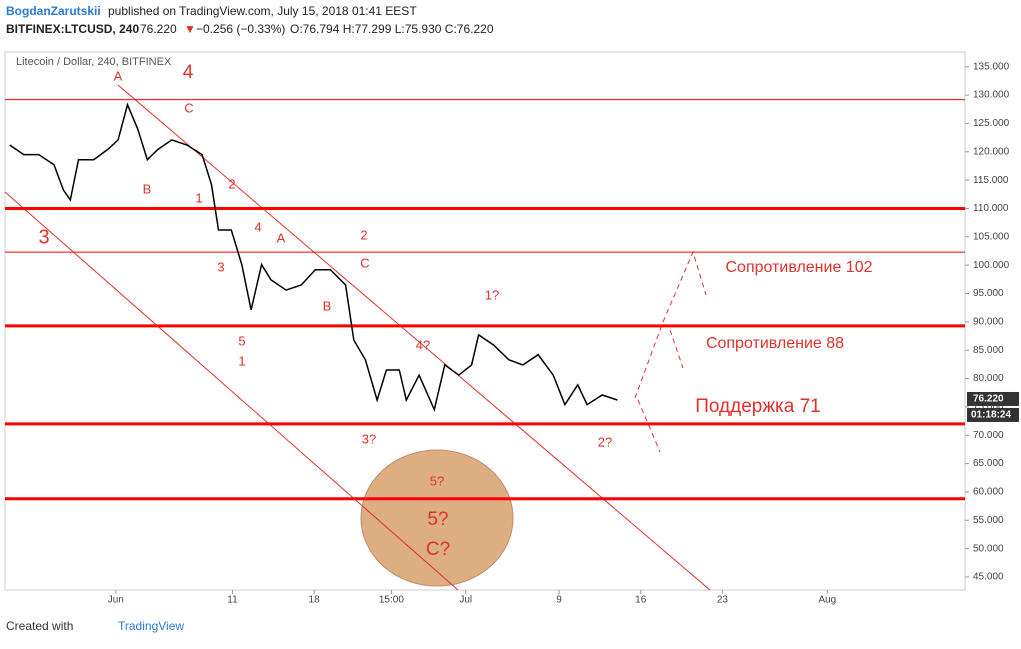 Image resolution: width=1021 pixels, height=649 pixels. Describe the element at coordinates (988, 399) in the screenshot. I see `price-marker-label: 76.220` at that location.